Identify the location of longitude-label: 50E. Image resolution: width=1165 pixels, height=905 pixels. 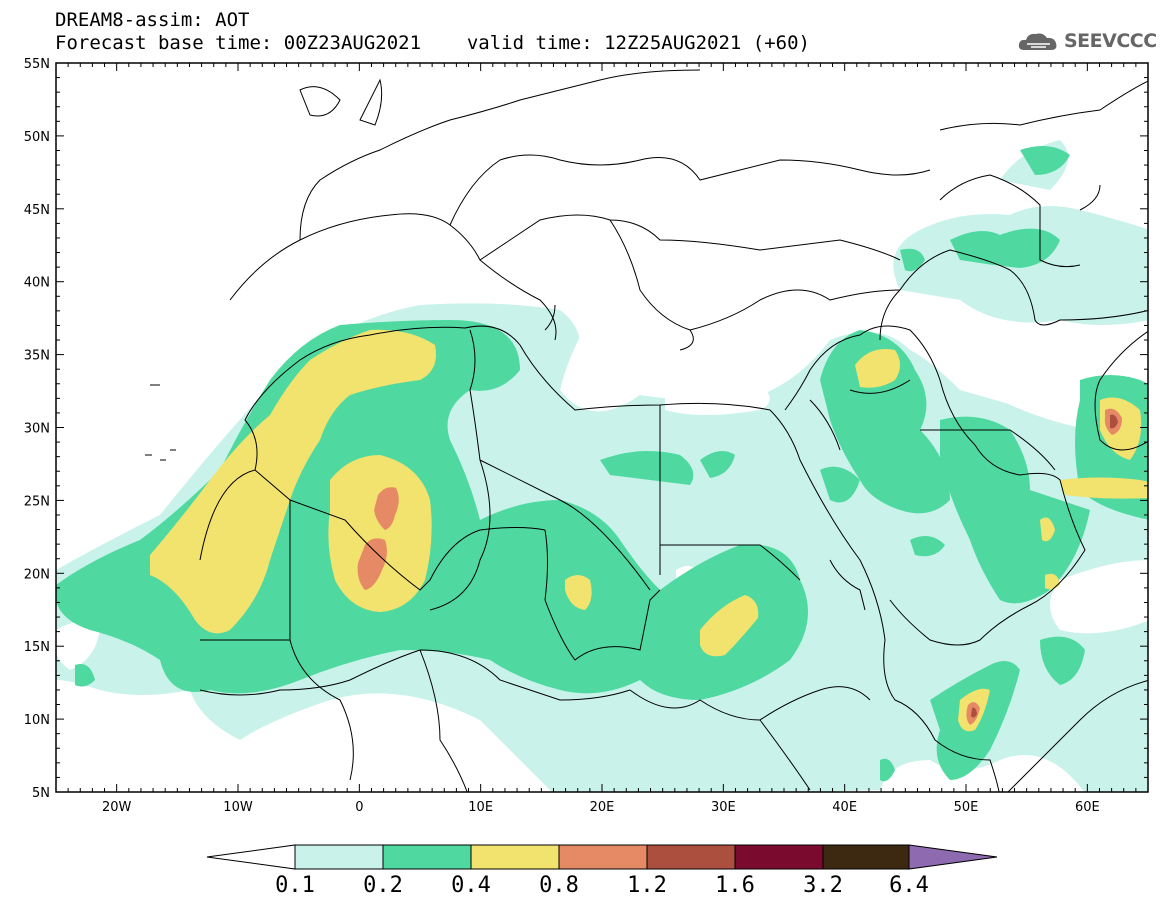
(966, 807).